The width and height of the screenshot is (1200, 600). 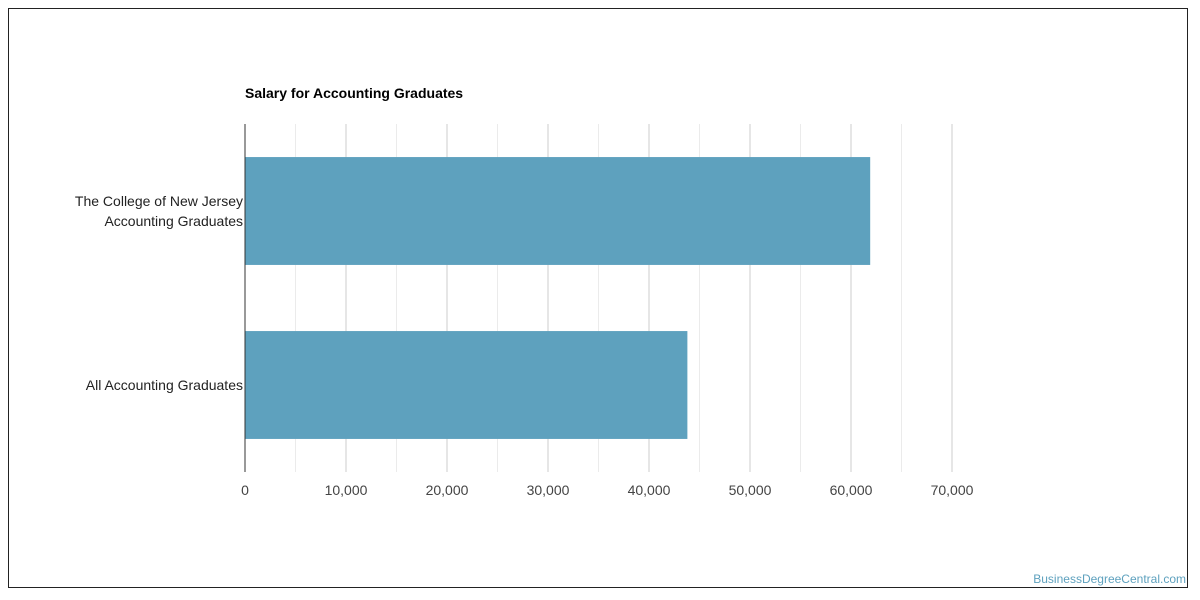 What do you see at coordinates (173, 221) in the screenshot?
I see `category-label-line: Accounting Graduates` at bounding box center [173, 221].